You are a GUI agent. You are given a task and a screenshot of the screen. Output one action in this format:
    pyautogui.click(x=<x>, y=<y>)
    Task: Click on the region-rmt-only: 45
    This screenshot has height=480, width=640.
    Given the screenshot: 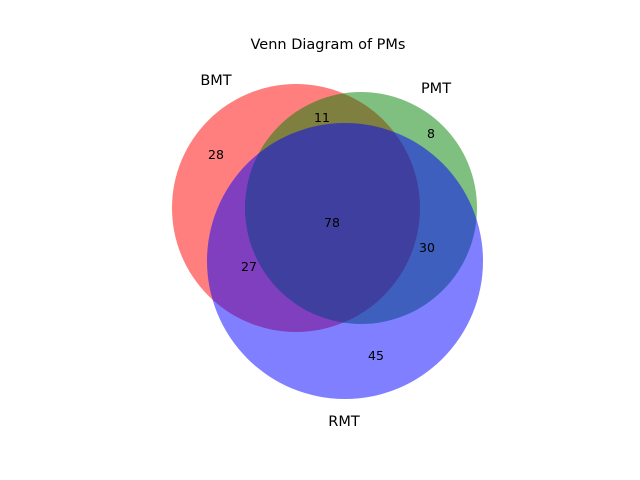 What is the action you would take?
    pyautogui.click(x=376, y=355)
    